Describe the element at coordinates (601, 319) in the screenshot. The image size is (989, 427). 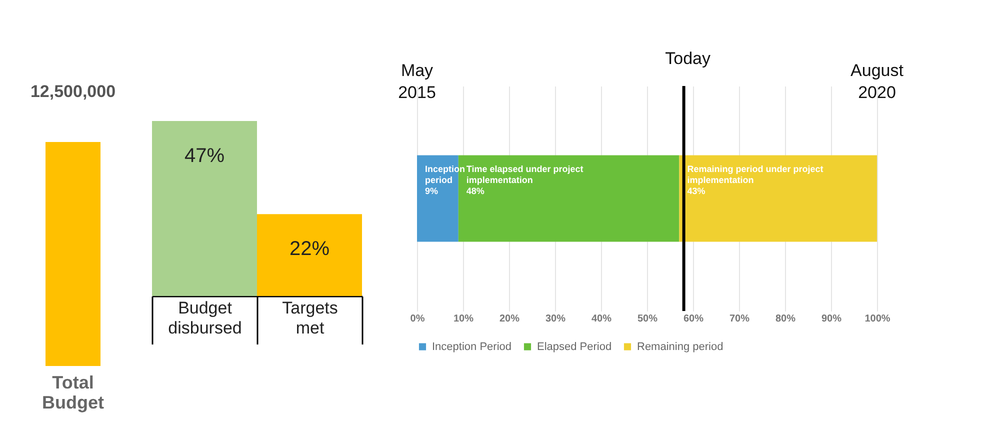
I see `x-tick-label: 40%` at that location.